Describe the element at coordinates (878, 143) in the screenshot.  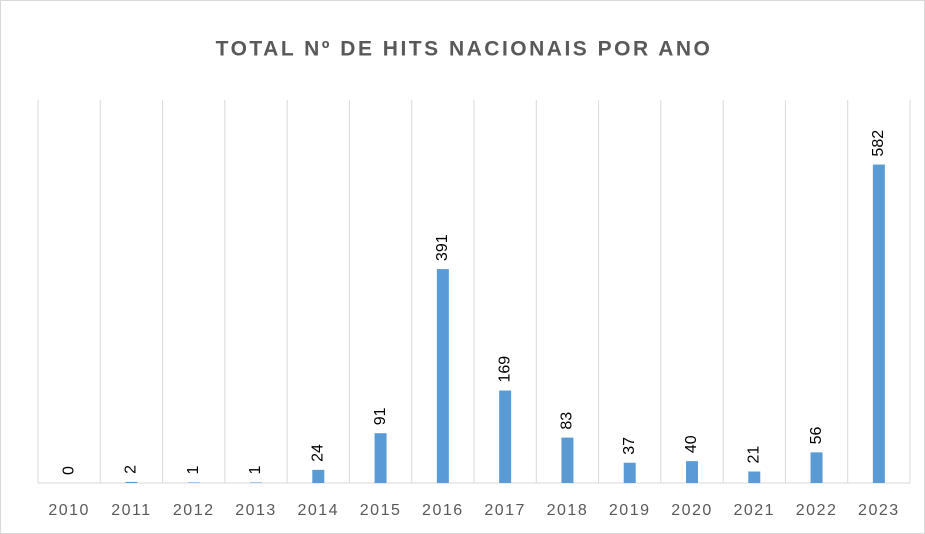
I see `data-label: 582` at that location.